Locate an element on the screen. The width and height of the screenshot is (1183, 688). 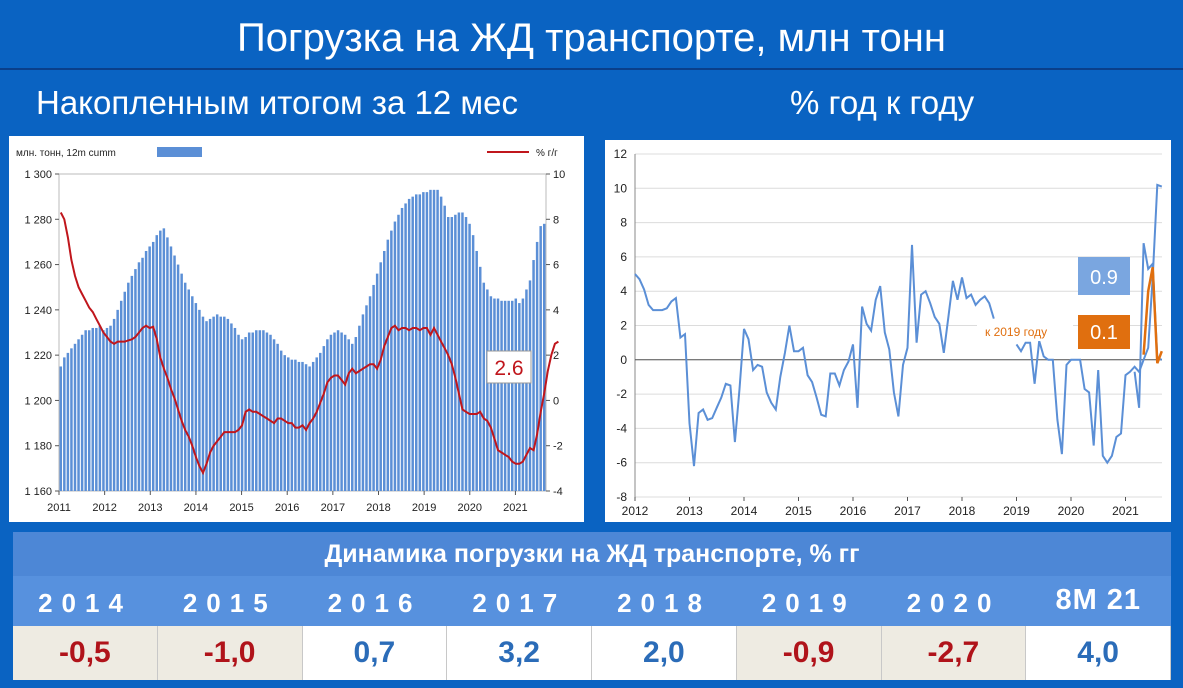
right-x-tick-label: 2013 is located at coordinates (689, 511).